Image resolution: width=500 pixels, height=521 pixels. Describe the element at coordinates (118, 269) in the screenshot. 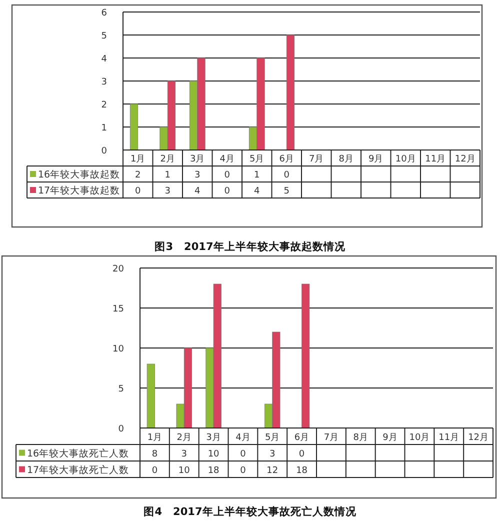

I see `y-tick-label: 20` at that location.